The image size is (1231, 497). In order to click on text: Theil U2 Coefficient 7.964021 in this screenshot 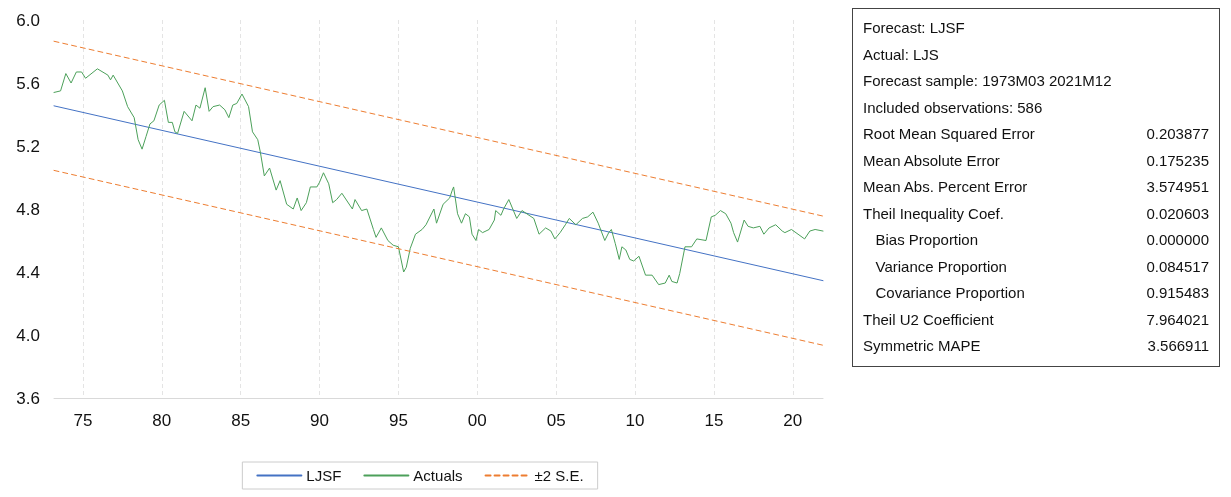, I will do `click(1036, 319)`.